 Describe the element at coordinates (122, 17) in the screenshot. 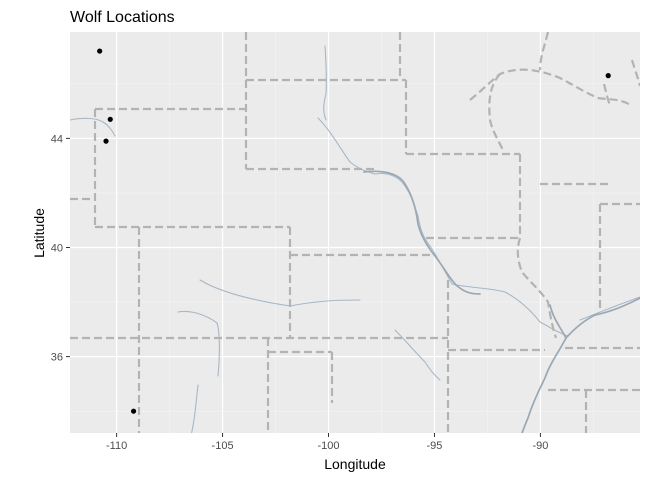

I see `chart-title: Wolf Locations` at that location.